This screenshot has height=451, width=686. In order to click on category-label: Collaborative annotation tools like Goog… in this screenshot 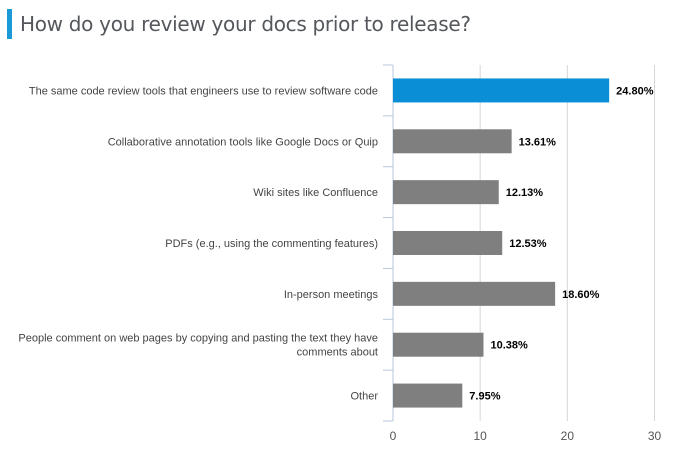, I will do `click(243, 142)`.